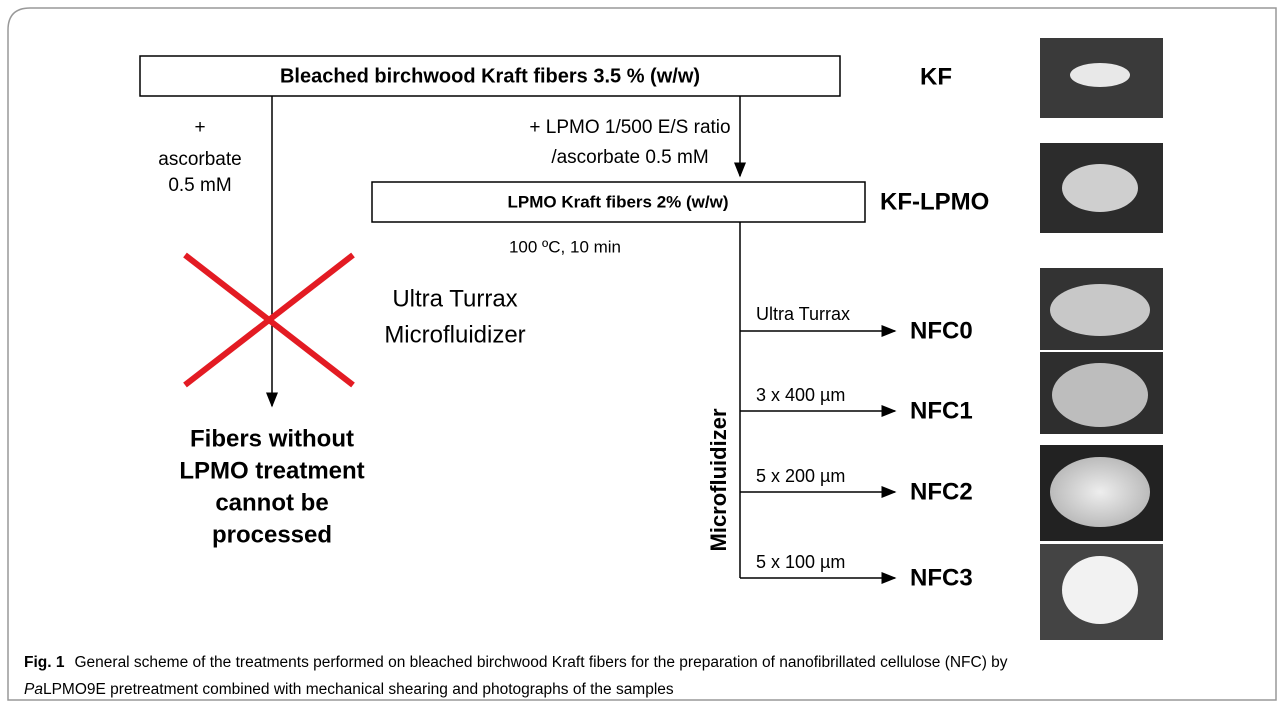 The image size is (1284, 710). What do you see at coordinates (803, 314) in the screenshot?
I see `treatment-label: Ultra Turrax` at bounding box center [803, 314].